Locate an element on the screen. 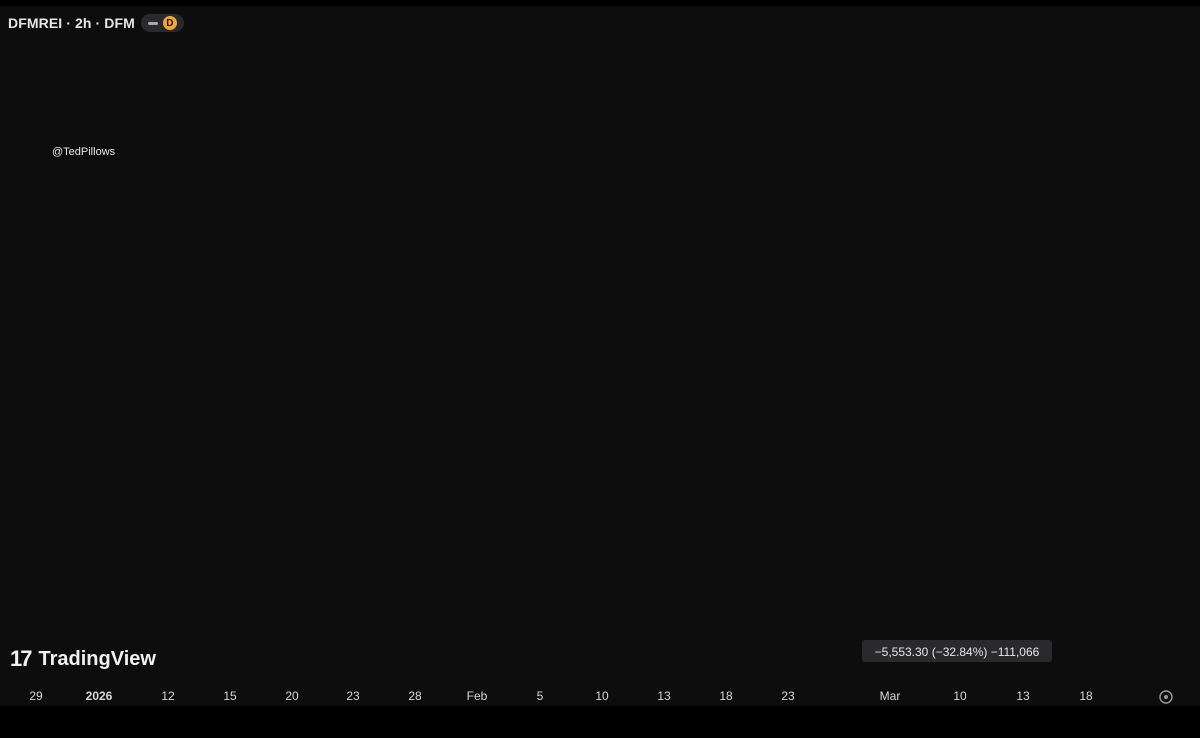 This screenshot has width=1200, height=738. x-tick-label: 15 is located at coordinates (230, 696).